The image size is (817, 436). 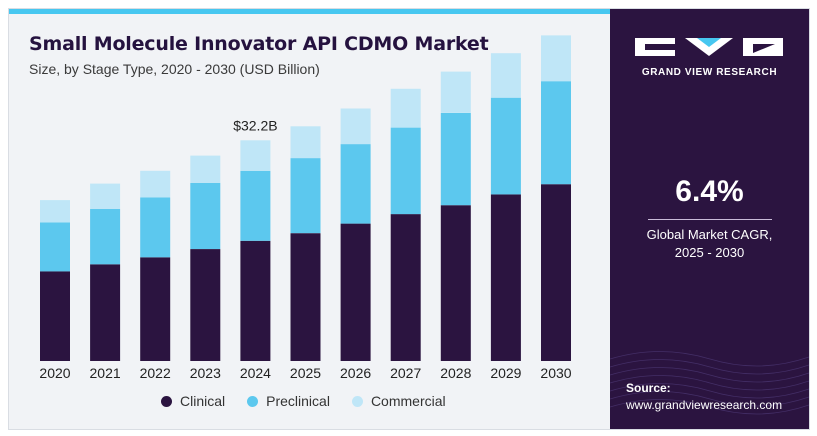 I want to click on bar-commercial-2023, so click(x=205, y=169).